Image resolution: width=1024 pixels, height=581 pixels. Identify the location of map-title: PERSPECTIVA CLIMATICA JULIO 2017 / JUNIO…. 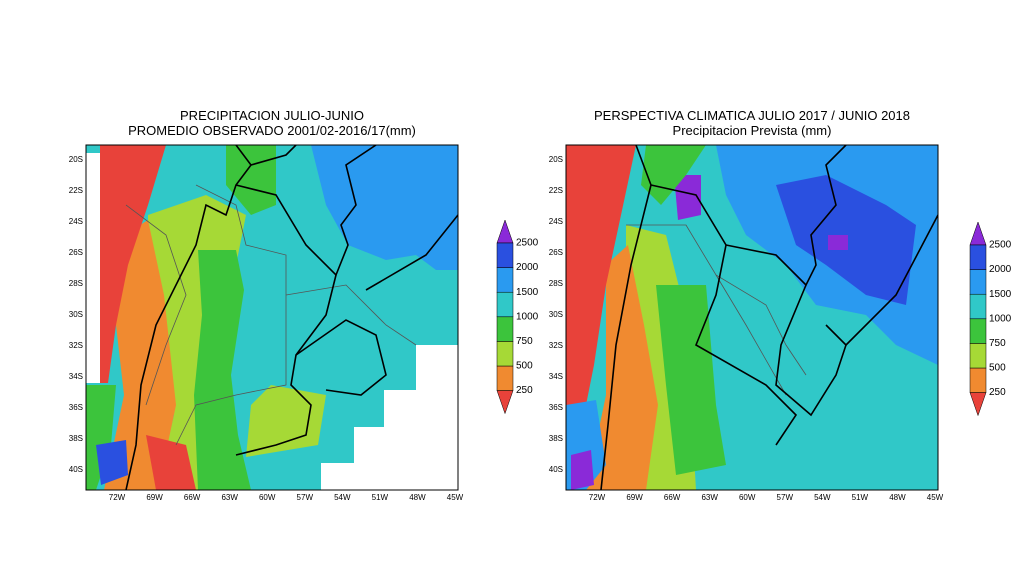
(752, 115).